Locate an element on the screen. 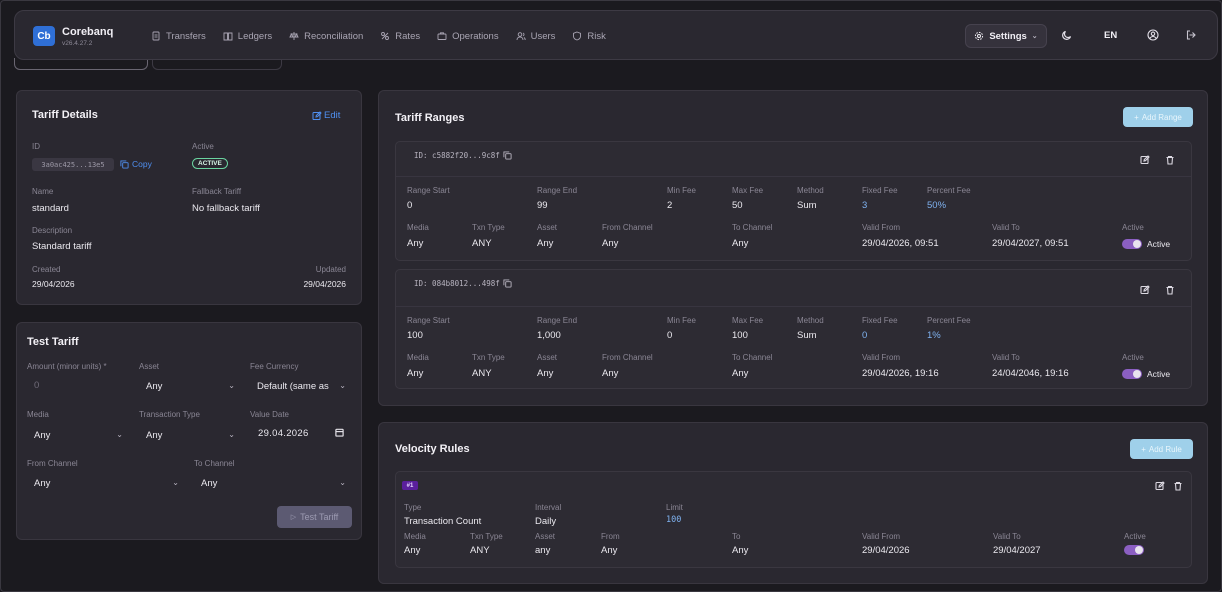 The height and width of the screenshot is (592, 1222). copy-label: Copy is located at coordinates (142, 164).